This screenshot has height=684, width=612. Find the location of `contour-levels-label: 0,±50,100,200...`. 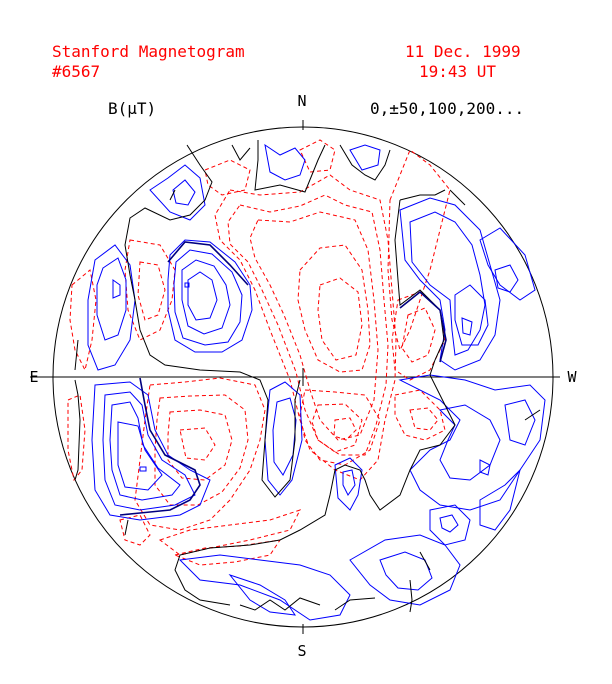

contour-levels-label: 0,±50,100,200... is located at coordinates (447, 108).